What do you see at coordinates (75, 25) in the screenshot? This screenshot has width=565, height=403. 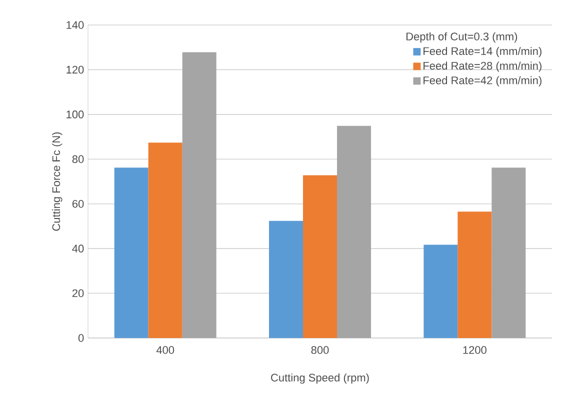 I see `y-tick-label: 140` at bounding box center [75, 25].